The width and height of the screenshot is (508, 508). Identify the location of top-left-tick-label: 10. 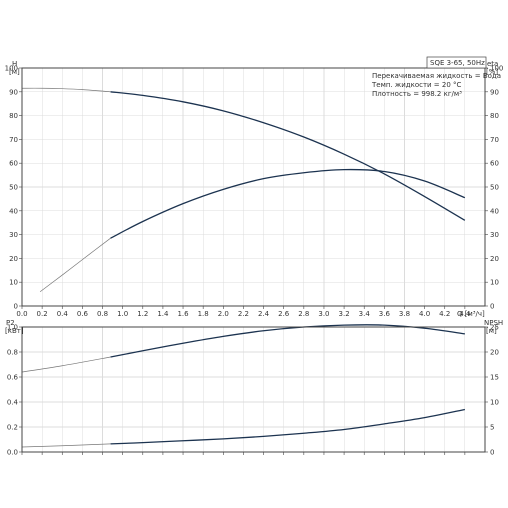
(13, 283).